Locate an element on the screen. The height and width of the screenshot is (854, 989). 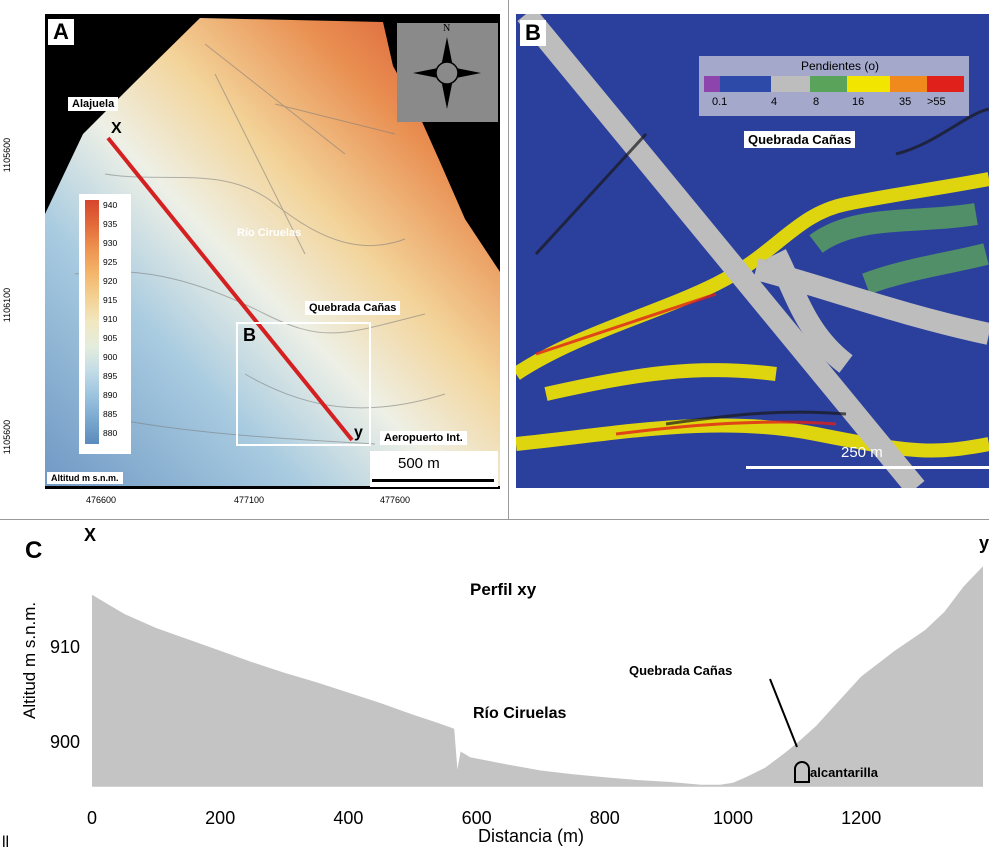
profile-title: Perfil xy is located at coordinates (503, 589).